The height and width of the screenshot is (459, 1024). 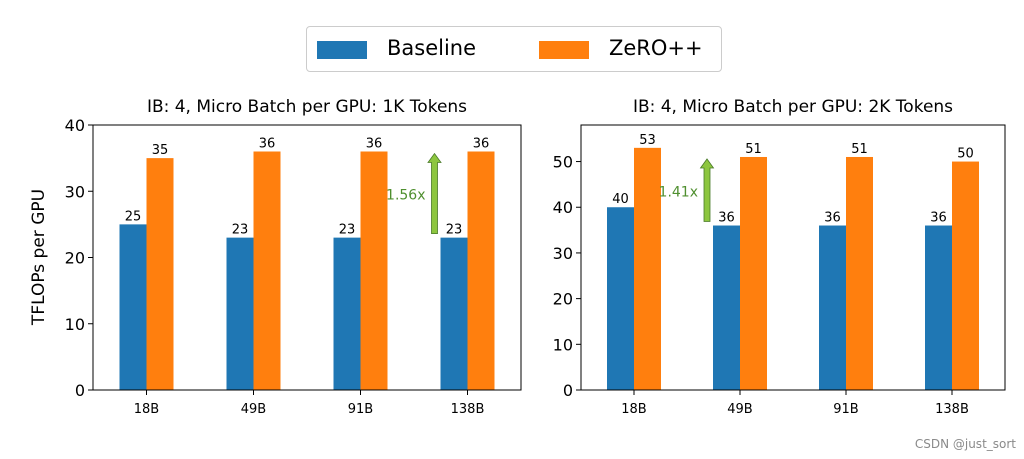 I want to click on value-label-baseline: 40, so click(x=620, y=199).